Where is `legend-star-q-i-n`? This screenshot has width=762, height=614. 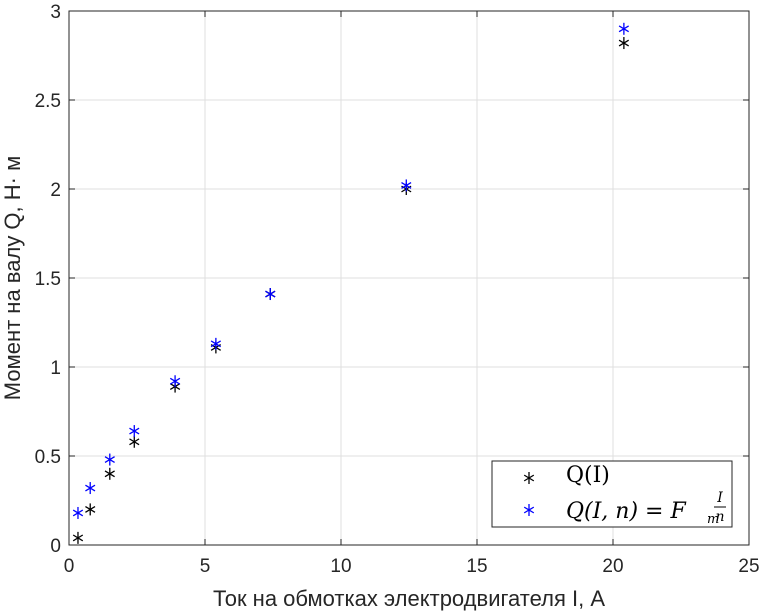
legend-star-q-i-n is located at coordinates (529, 510).